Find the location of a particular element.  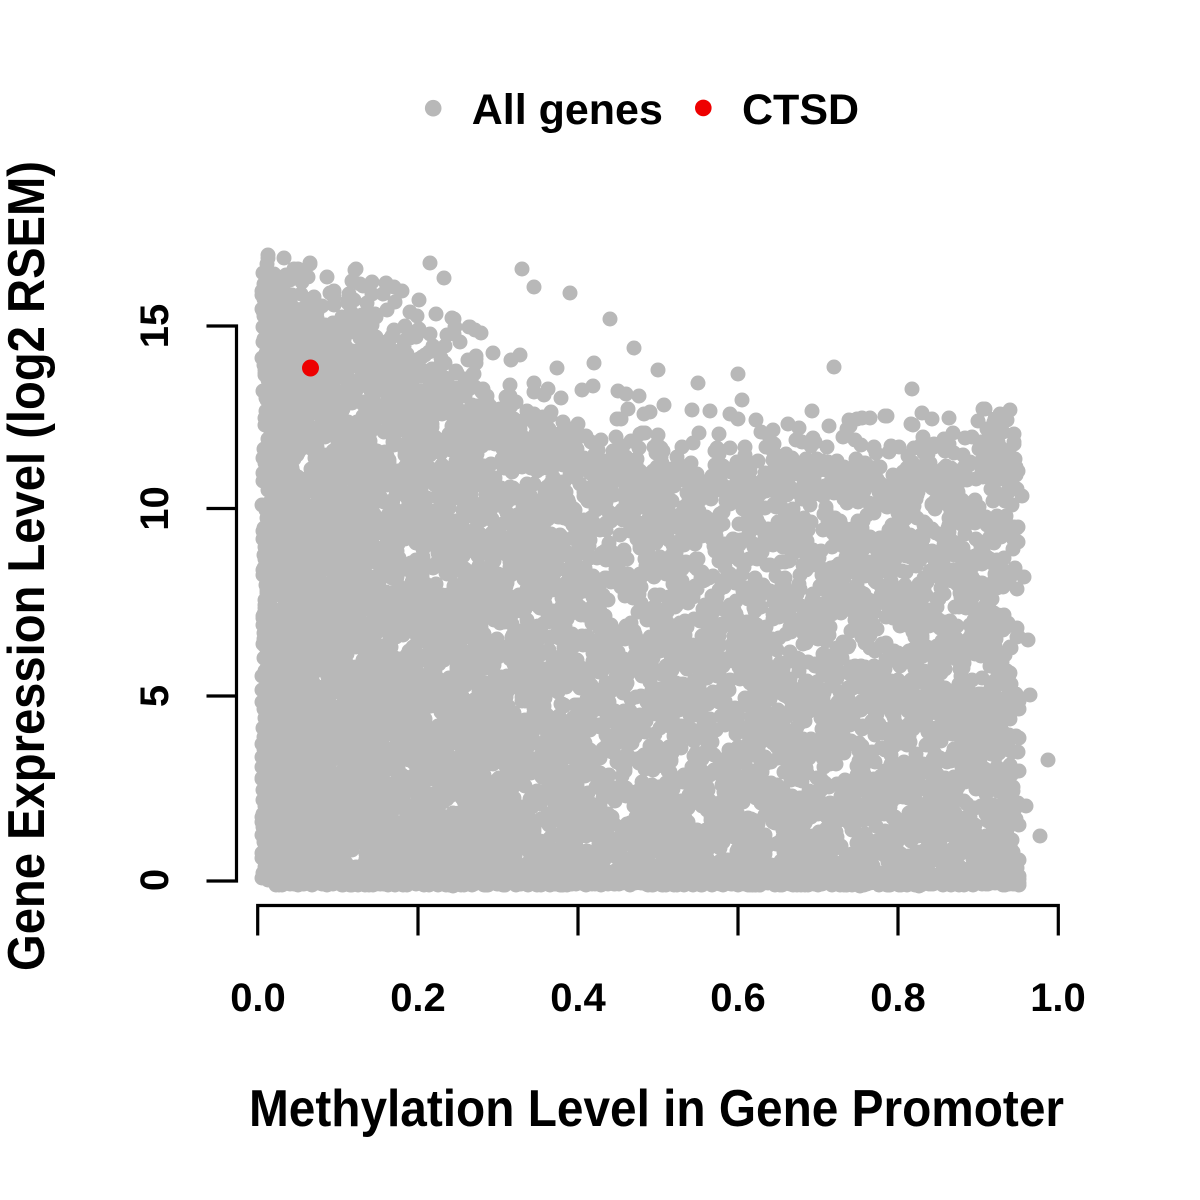

svg-text: 0.8 is located at coordinates (898, 998).